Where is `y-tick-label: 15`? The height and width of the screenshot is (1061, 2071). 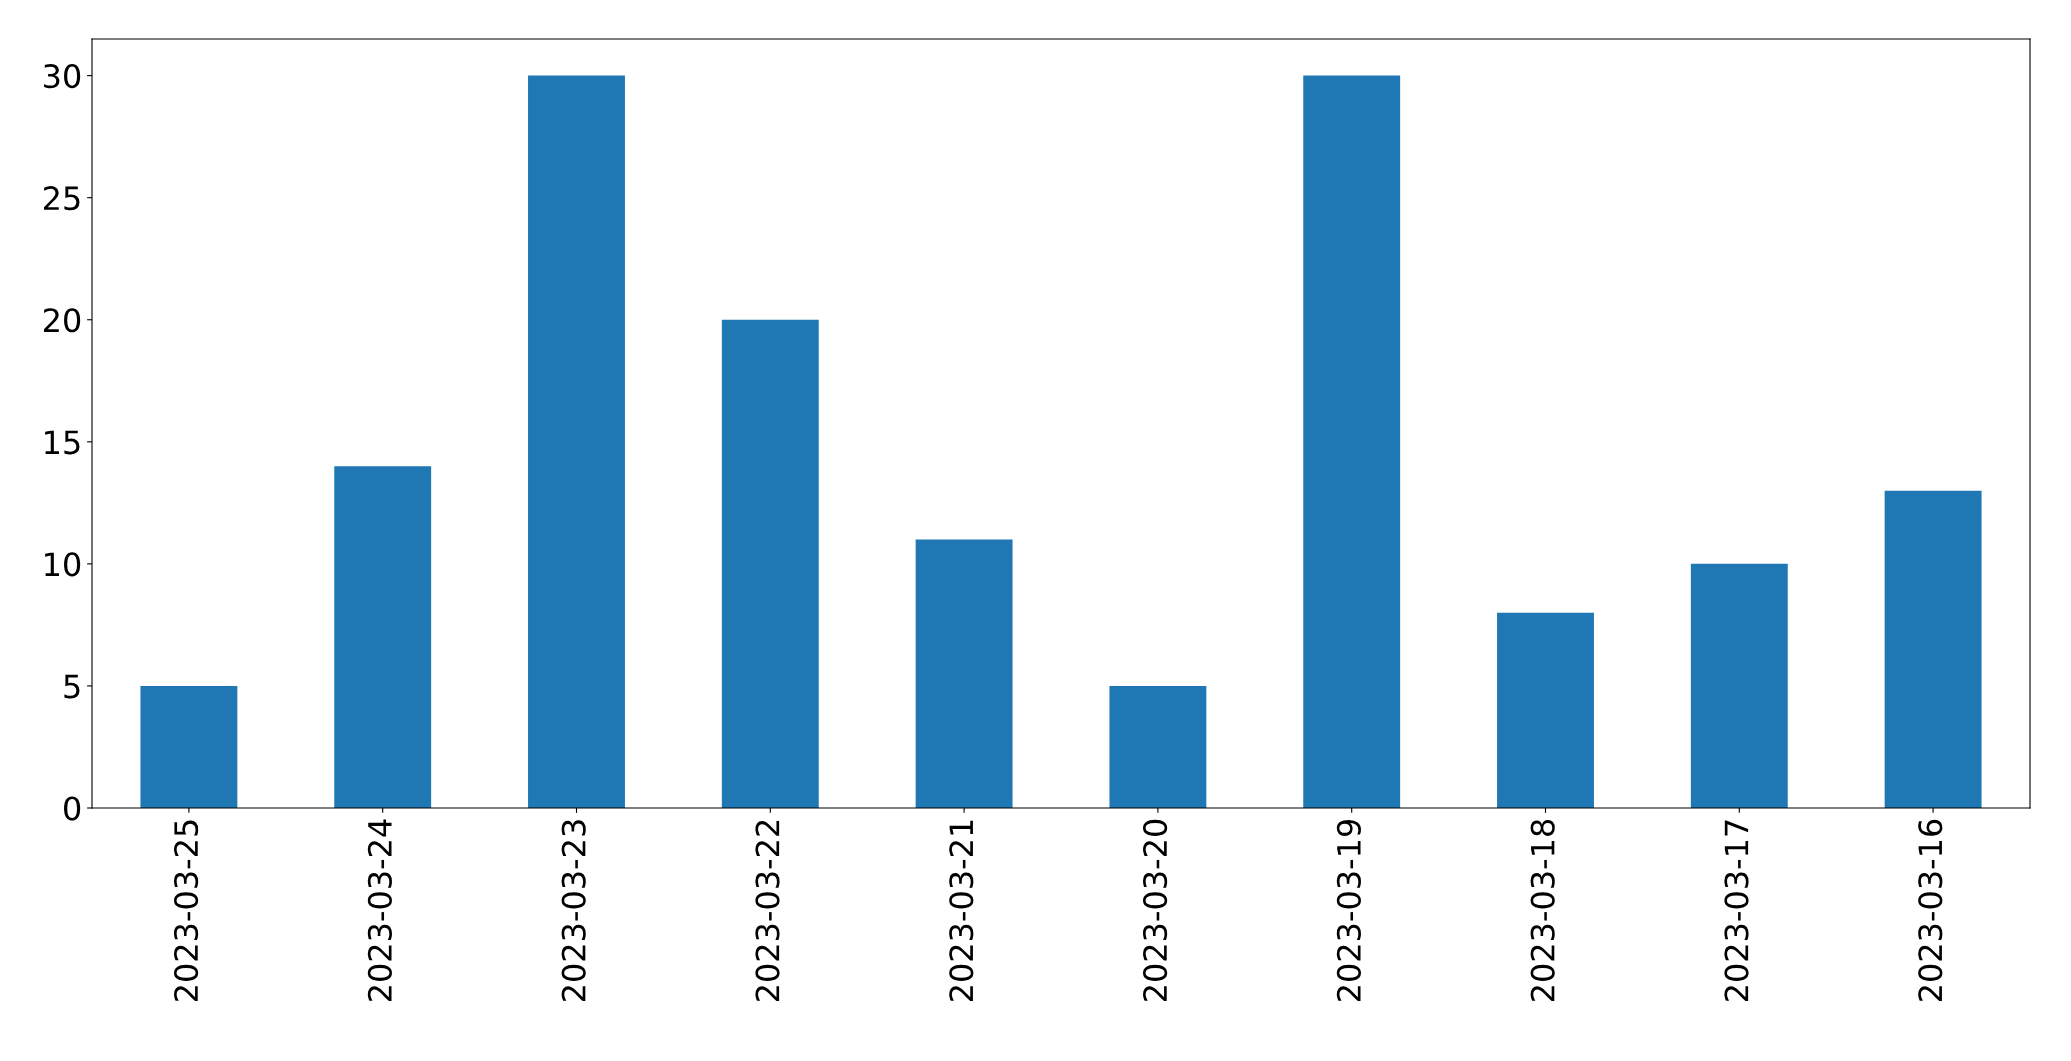
y-tick-label: 15 is located at coordinates (62, 442).